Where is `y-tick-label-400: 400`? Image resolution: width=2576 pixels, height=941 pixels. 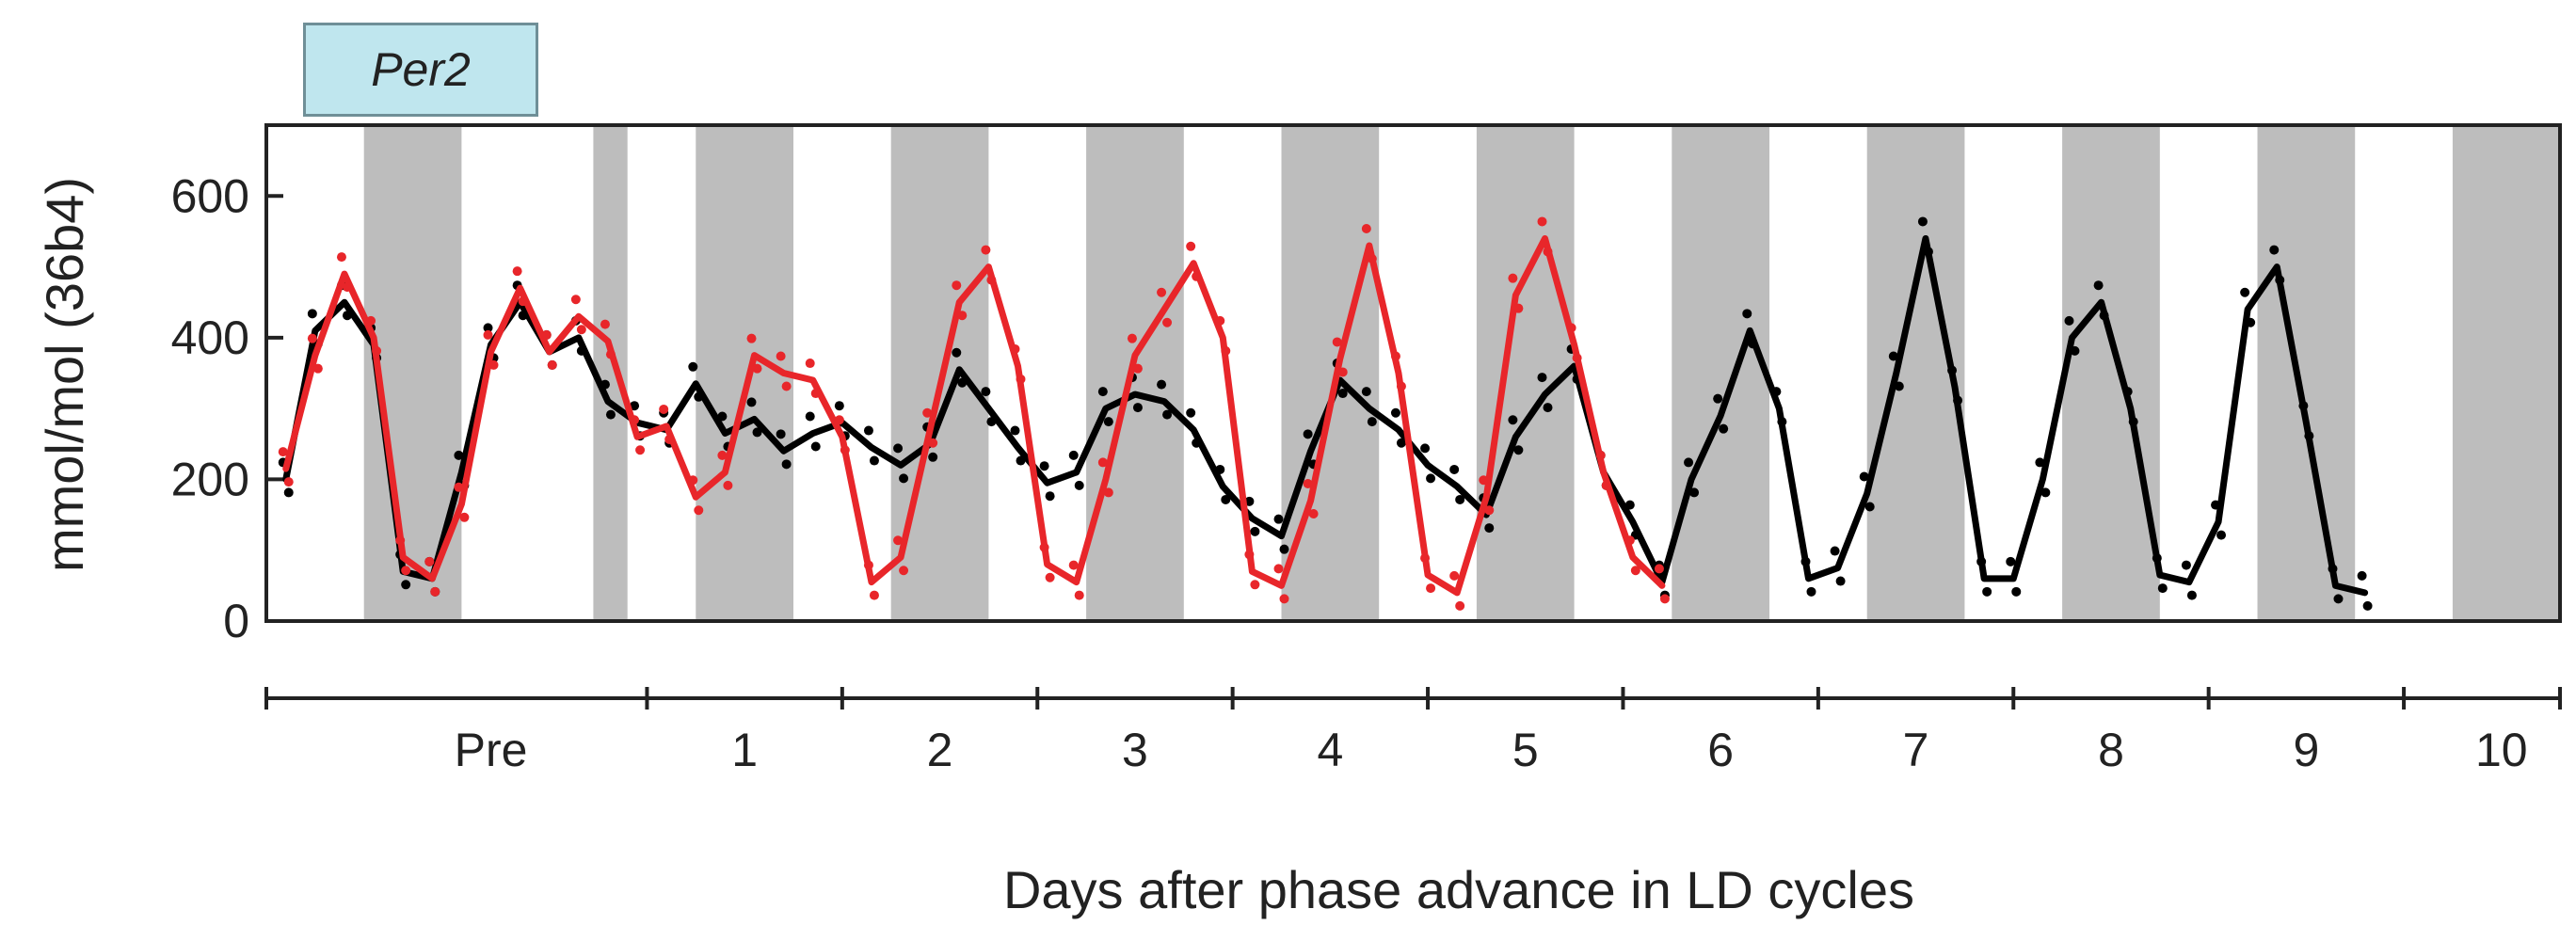
y-tick-label-400: 400 is located at coordinates (210, 337).